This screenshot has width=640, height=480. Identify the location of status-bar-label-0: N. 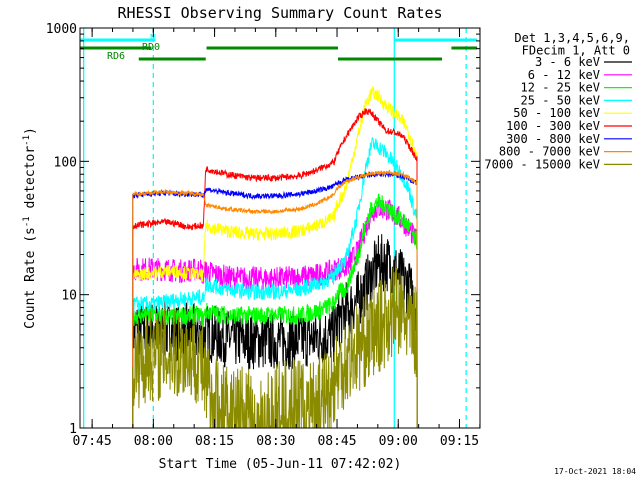
(153, 38).